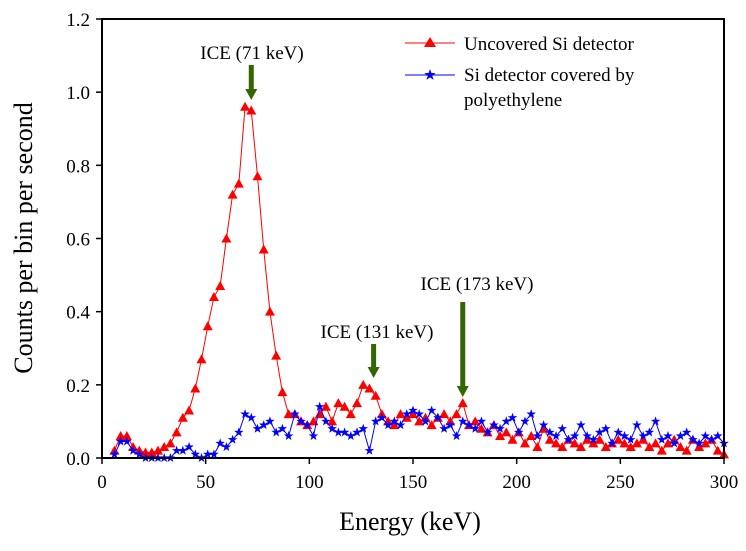 Image resolution: width=746 pixels, height=551 pixels. Describe the element at coordinates (78, 386) in the screenshot. I see `y-tick-label: 0.2` at that location.